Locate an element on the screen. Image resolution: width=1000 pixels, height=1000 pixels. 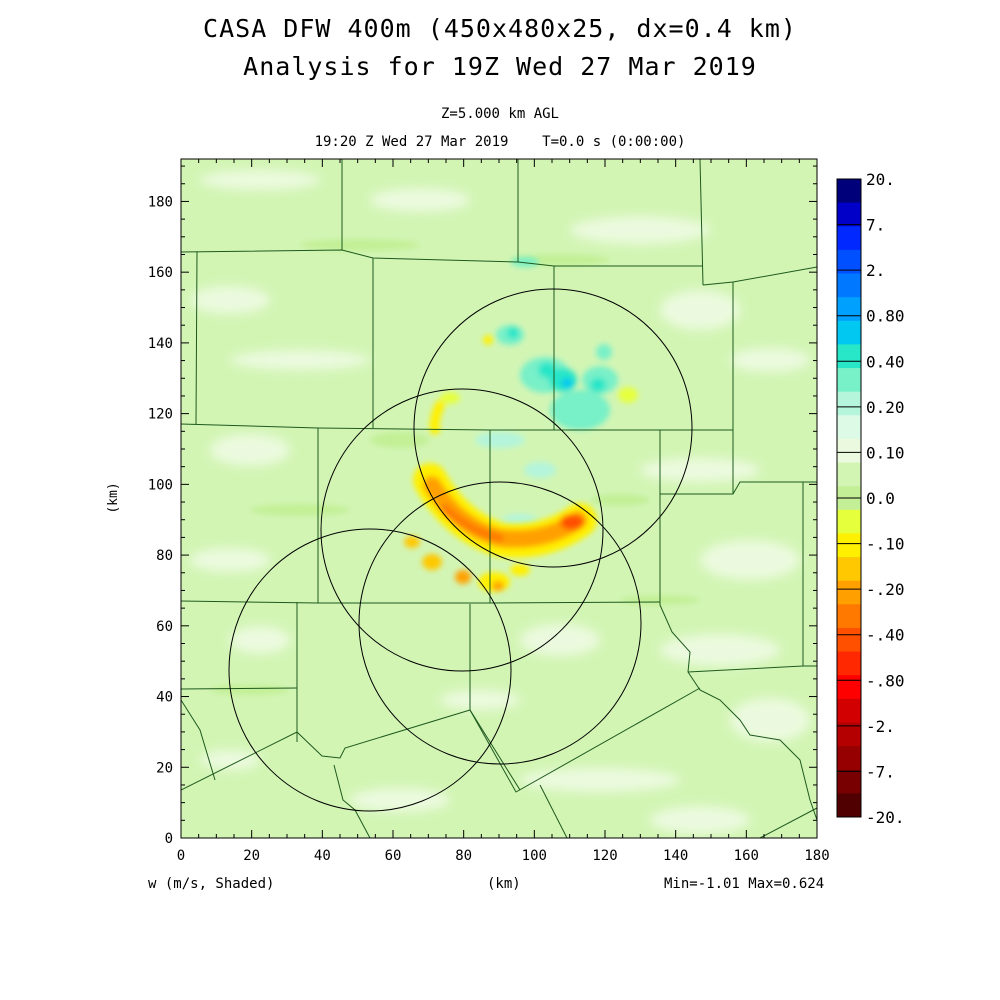
y-tick-label: 140 is located at coordinates (160, 344).